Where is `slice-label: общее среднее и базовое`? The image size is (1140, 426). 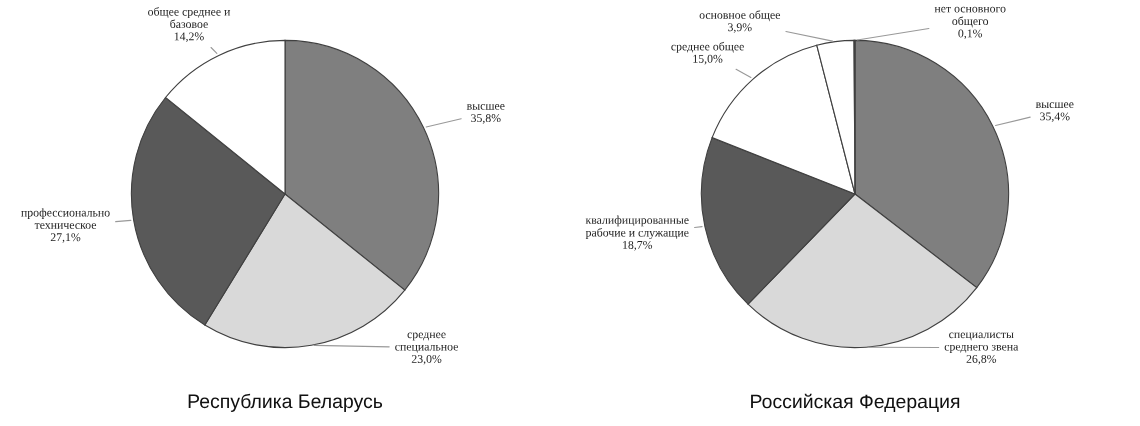 slice-label: общее среднее и базовое is located at coordinates (189, 17).